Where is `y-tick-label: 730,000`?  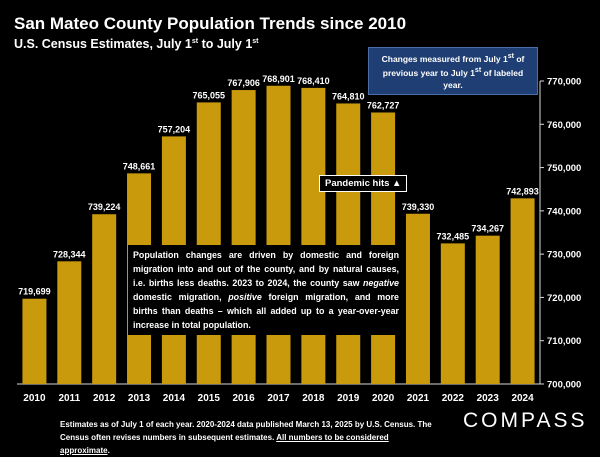
y-tick-label: 730,000 is located at coordinates (564, 255).